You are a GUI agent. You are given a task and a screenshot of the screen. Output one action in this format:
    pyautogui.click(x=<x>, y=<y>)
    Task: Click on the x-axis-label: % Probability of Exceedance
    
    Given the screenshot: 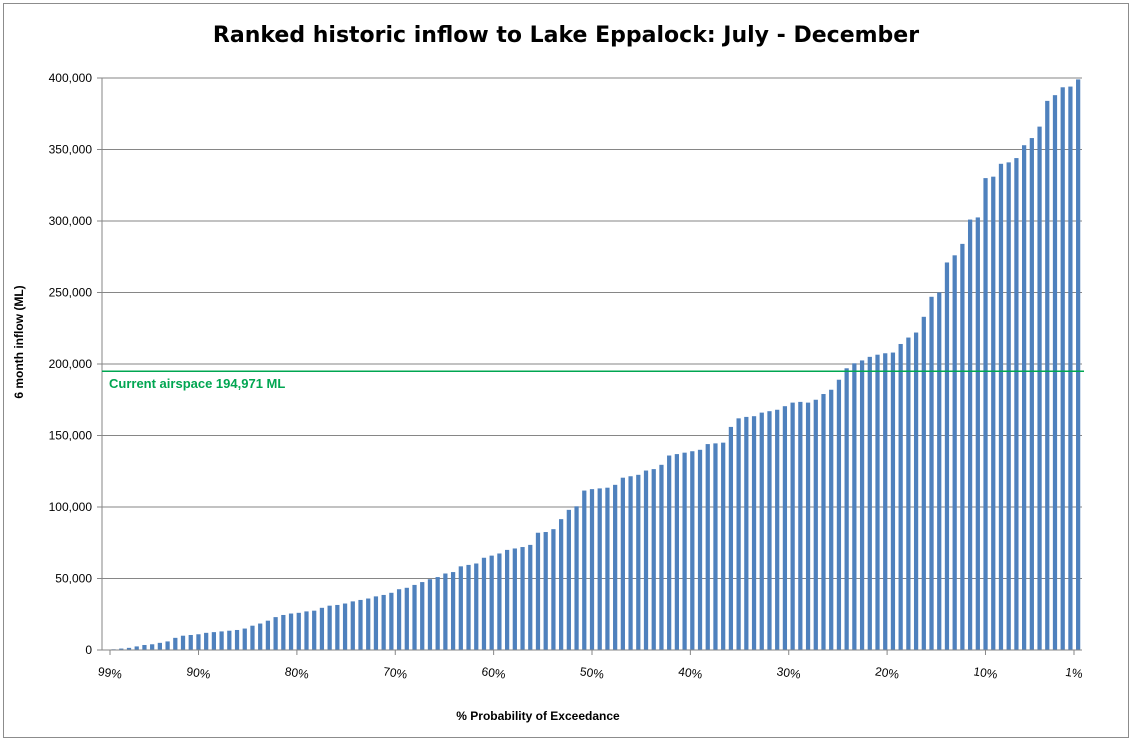 What is the action you would take?
    pyautogui.click(x=538, y=716)
    